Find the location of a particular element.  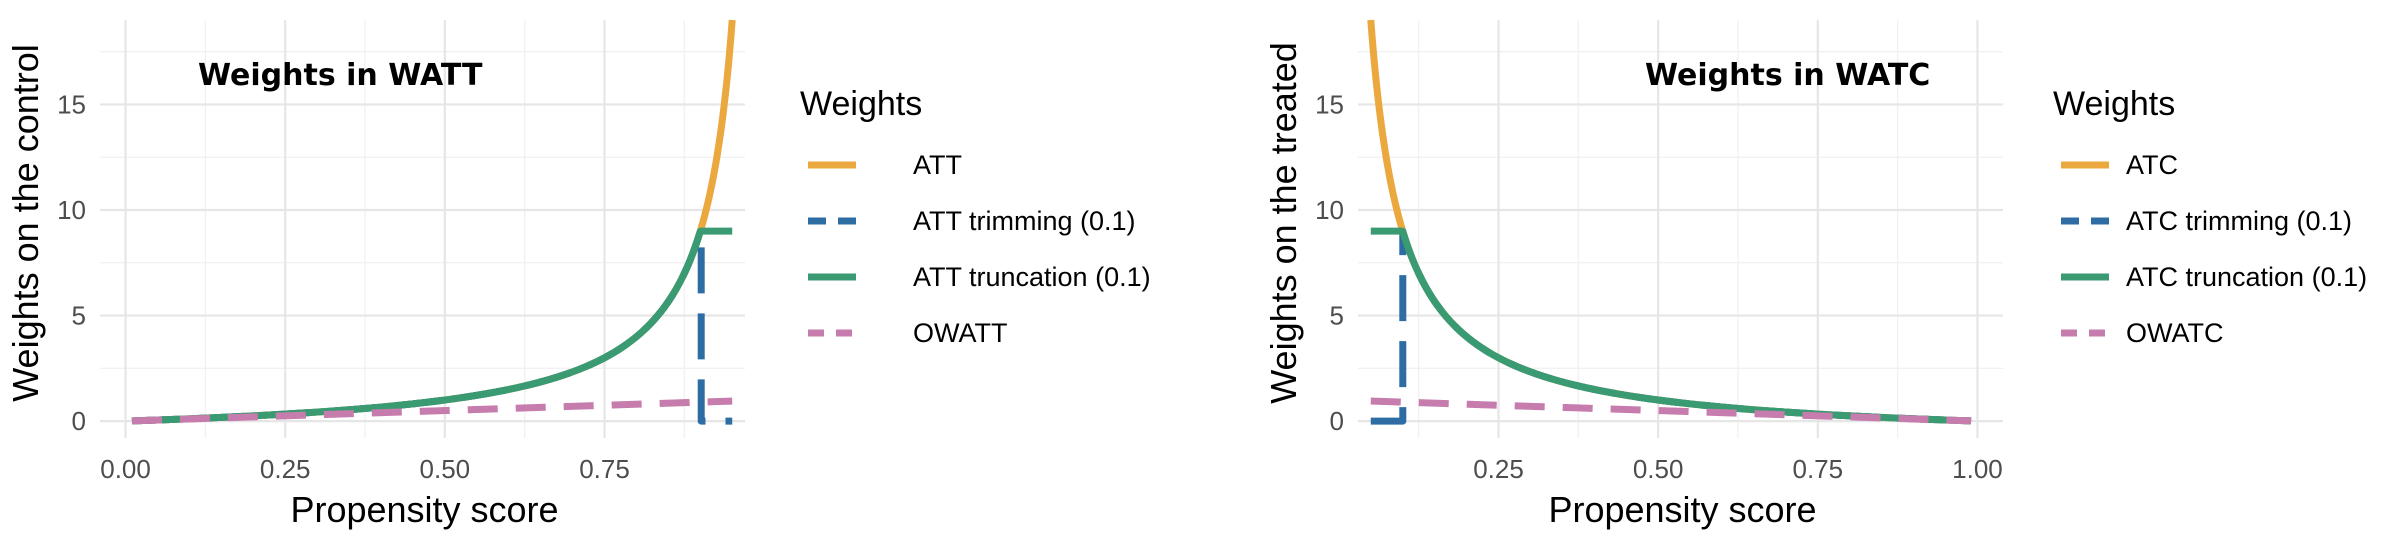

y-axis-title: Weights on the control is located at coordinates (25, 223).